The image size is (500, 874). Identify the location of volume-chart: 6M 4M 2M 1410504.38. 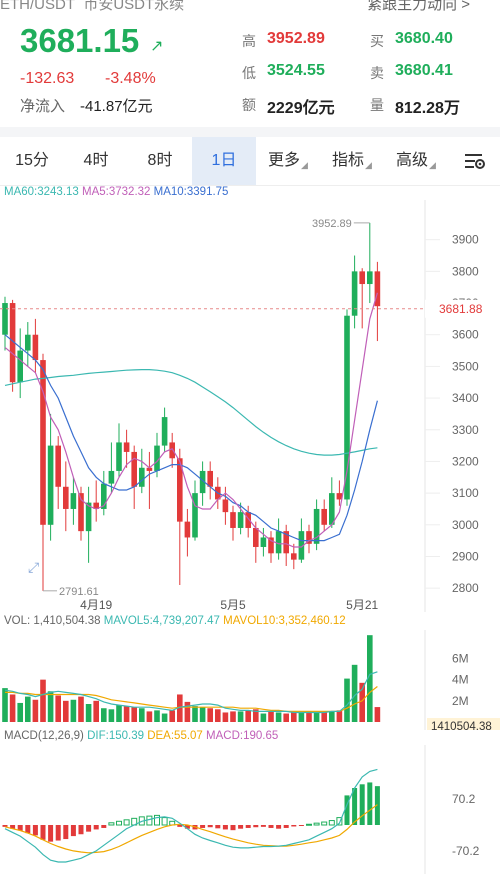
(250, 680).